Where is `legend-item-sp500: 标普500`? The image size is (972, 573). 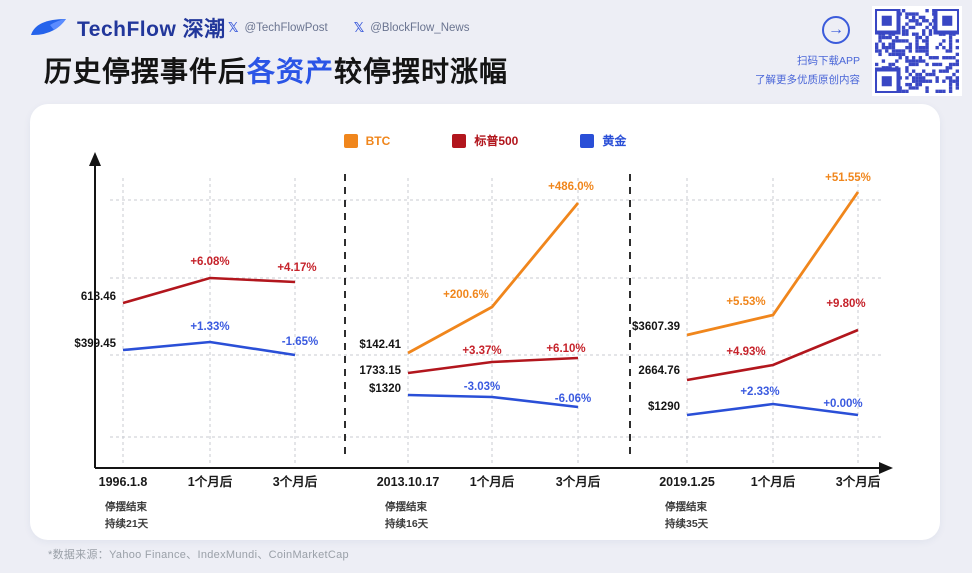 legend-item-sp500: 标普500 is located at coordinates (485, 140).